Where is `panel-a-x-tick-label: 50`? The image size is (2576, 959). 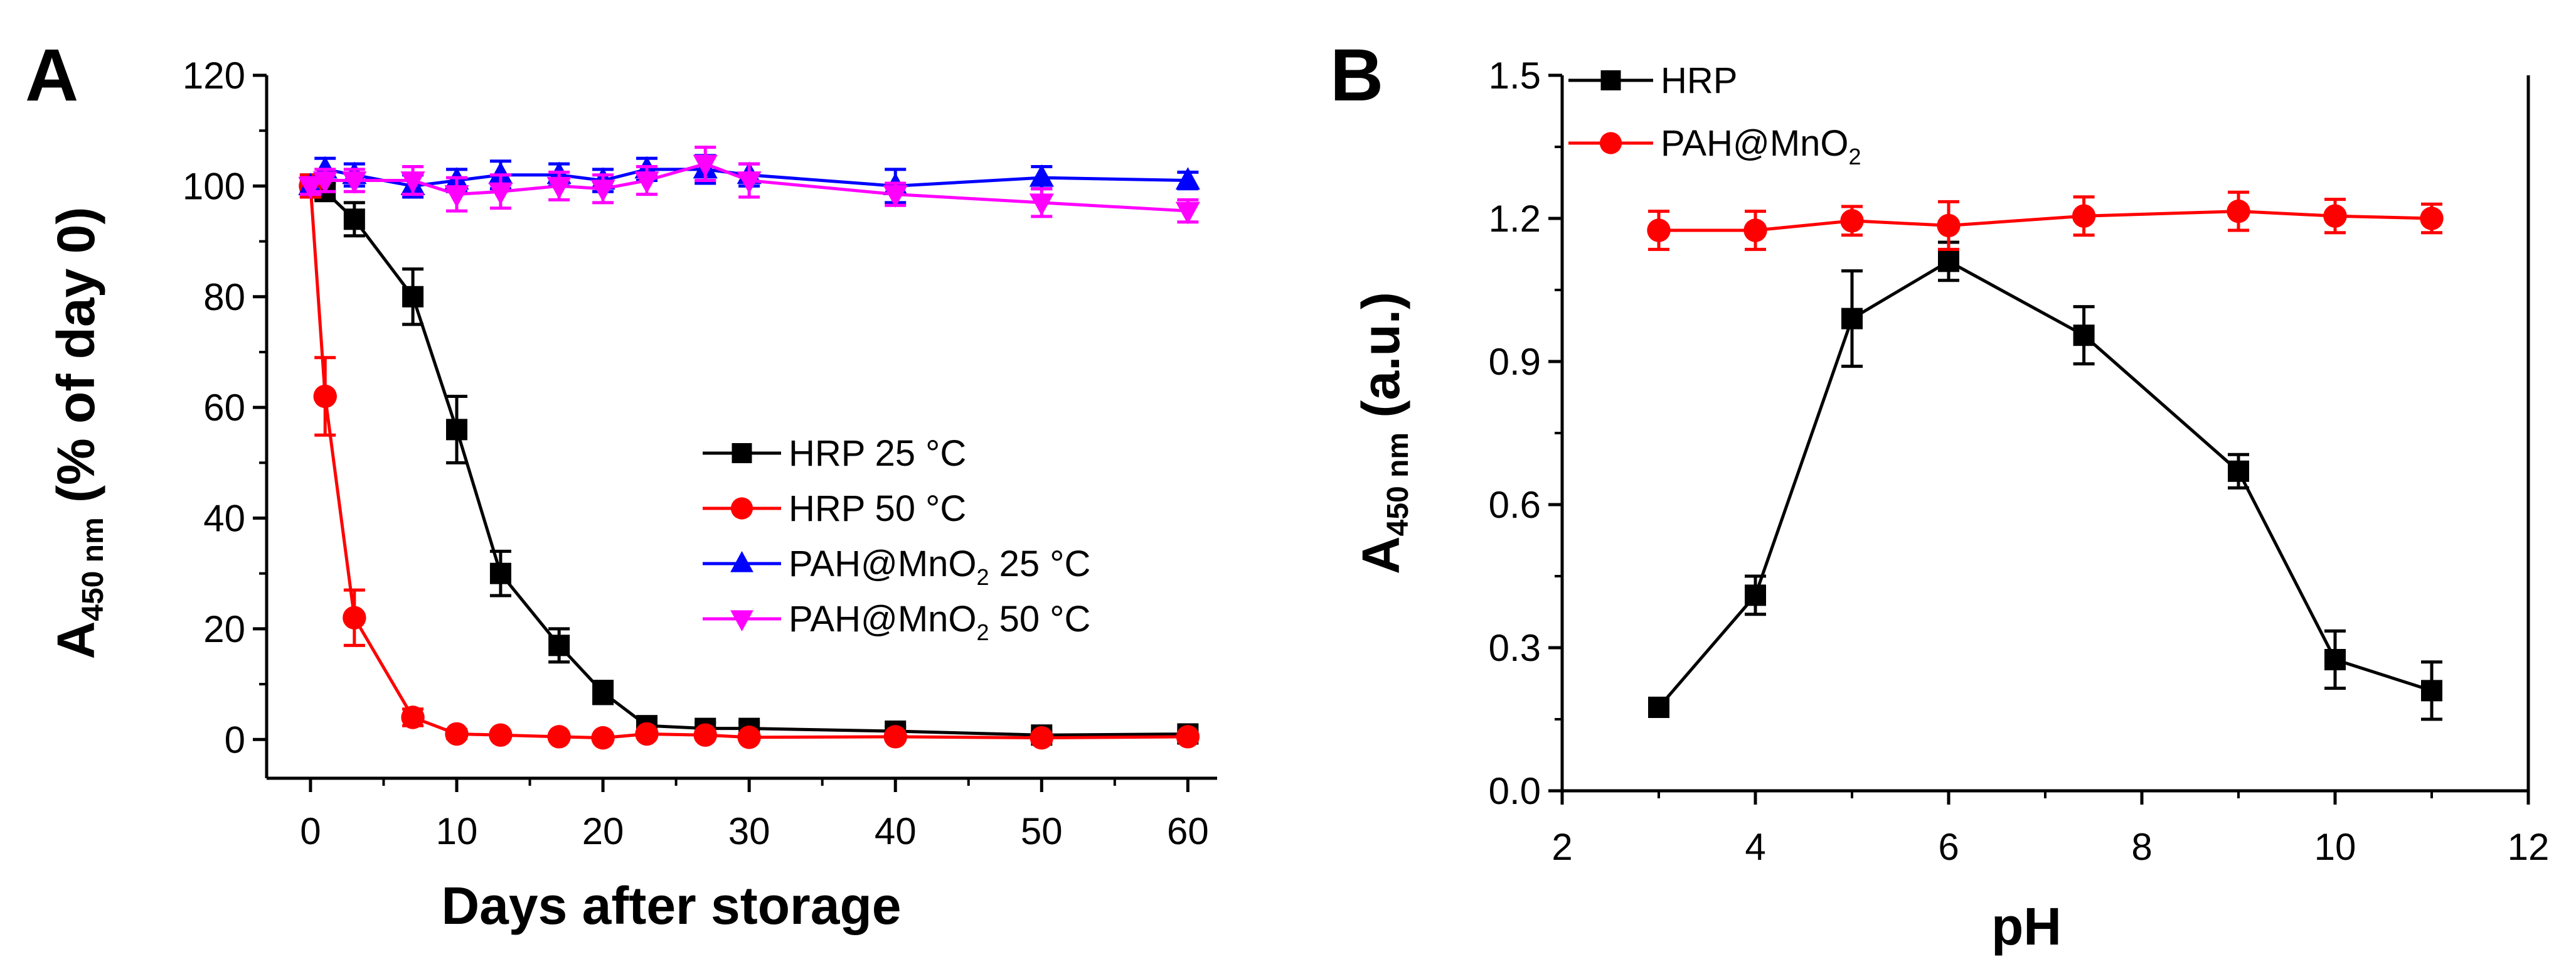 panel-a-x-tick-label: 50 is located at coordinates (1042, 831).